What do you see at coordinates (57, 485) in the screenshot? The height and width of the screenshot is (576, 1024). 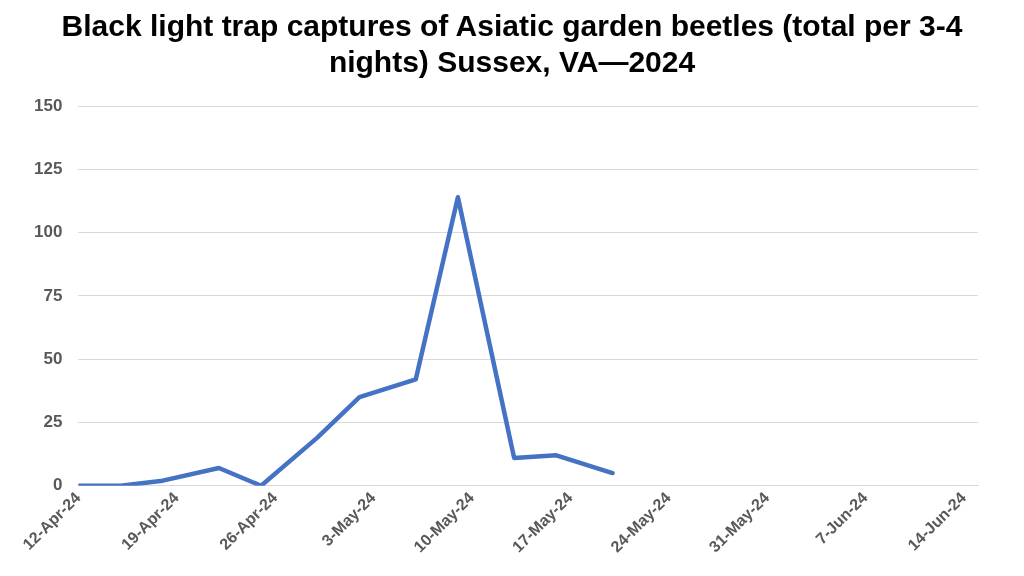 I see `y-tick-label: 0` at bounding box center [57, 485].